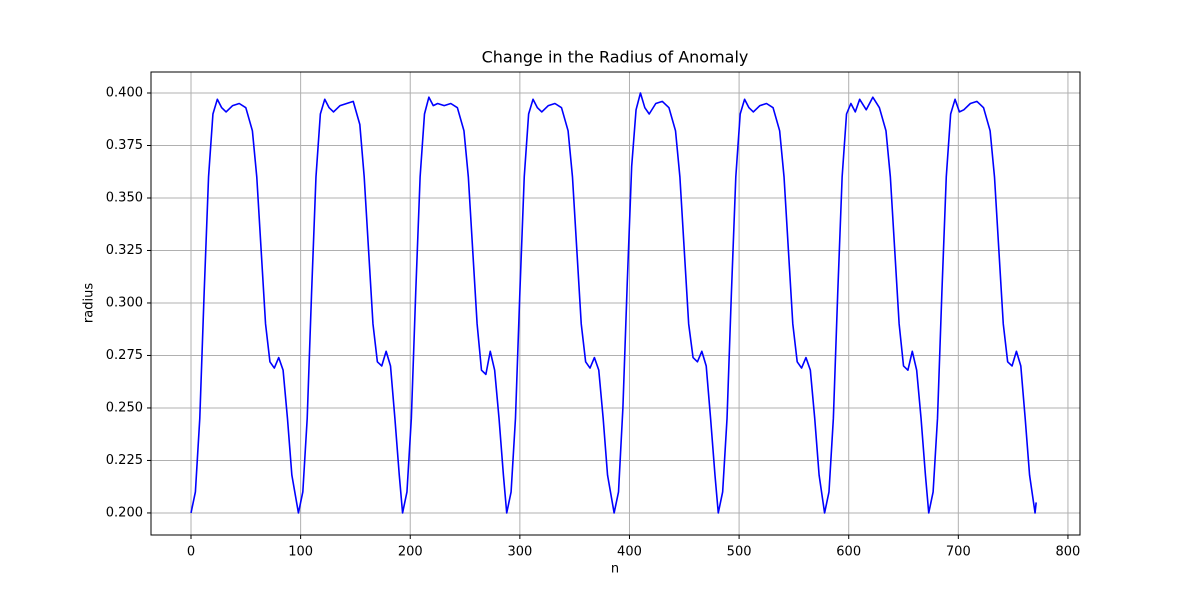 This screenshot has width=1200, height=600. Describe the element at coordinates (124, 145) in the screenshot. I see `y-tick-label: 0.375` at that location.